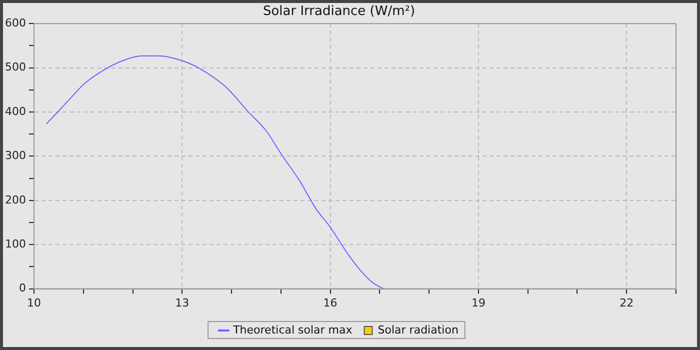  I want to click on x-tick-label: 10, so click(33, 303).